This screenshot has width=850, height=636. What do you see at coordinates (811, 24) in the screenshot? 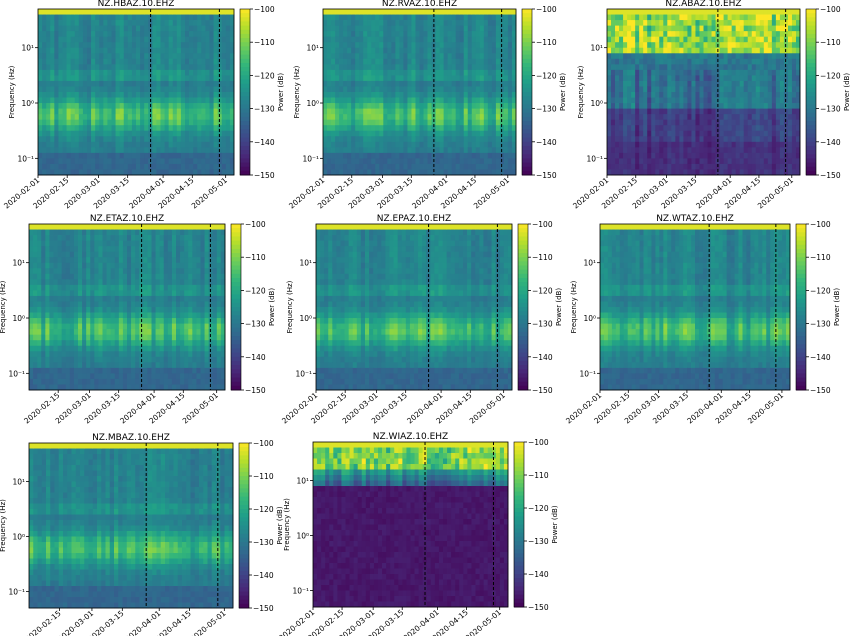
I see `colorbar-segment` at bounding box center [811, 24].